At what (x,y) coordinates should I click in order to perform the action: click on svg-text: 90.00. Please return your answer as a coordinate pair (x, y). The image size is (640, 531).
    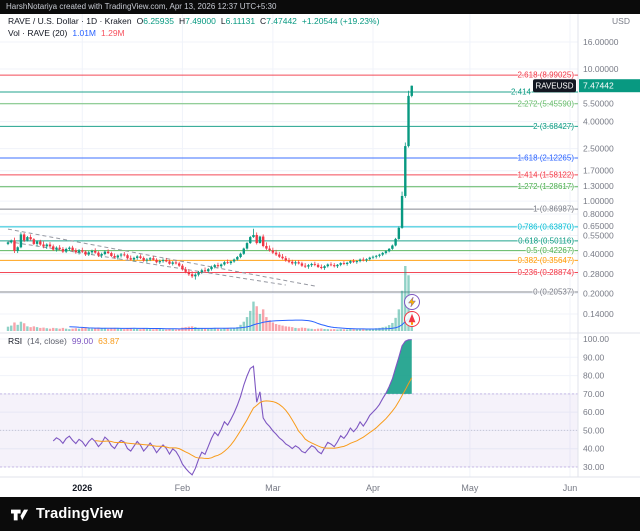
    Looking at the image, I should click on (594, 357).